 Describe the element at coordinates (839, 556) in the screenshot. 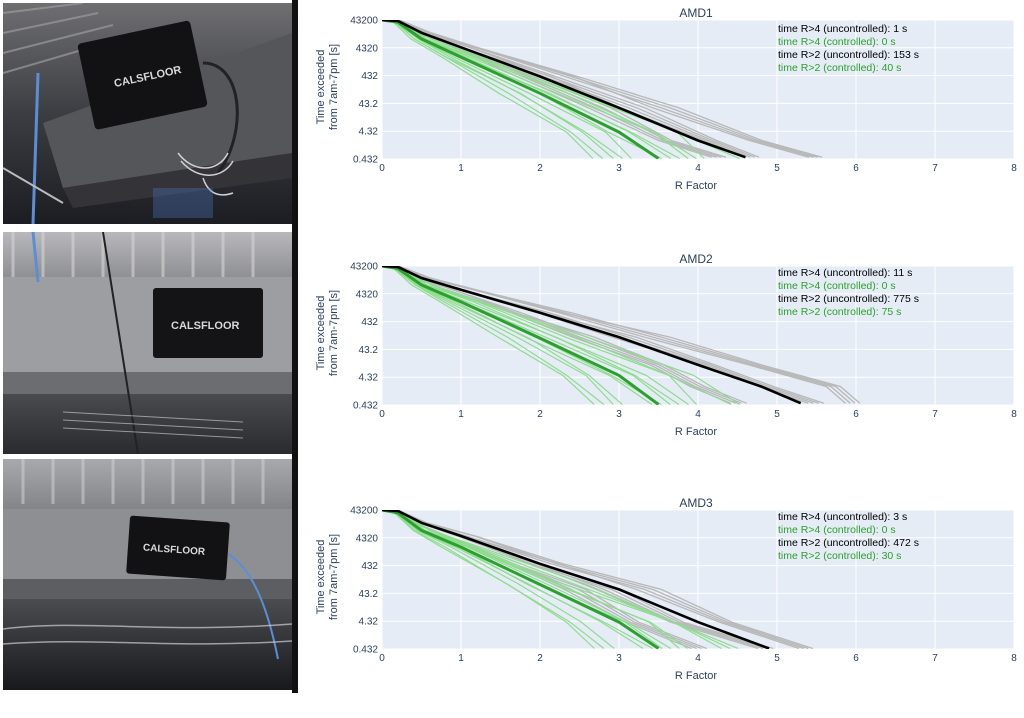

I see `annotation-r2-controlled: time R>2 (controlled): 30 s` at that location.